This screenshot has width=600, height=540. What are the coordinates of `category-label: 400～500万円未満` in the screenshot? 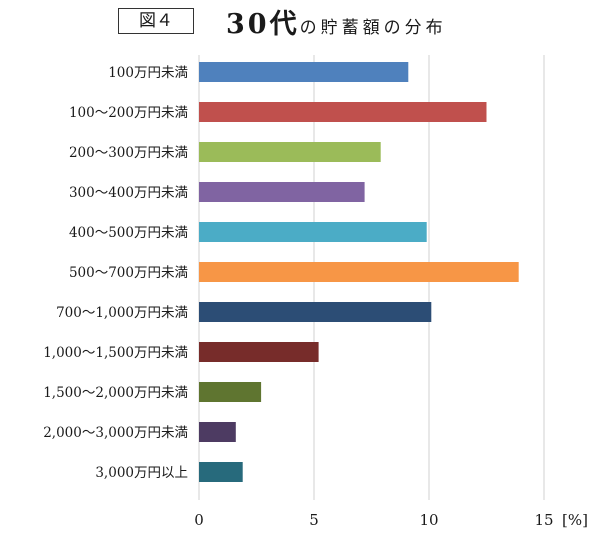 It's located at (128, 233).